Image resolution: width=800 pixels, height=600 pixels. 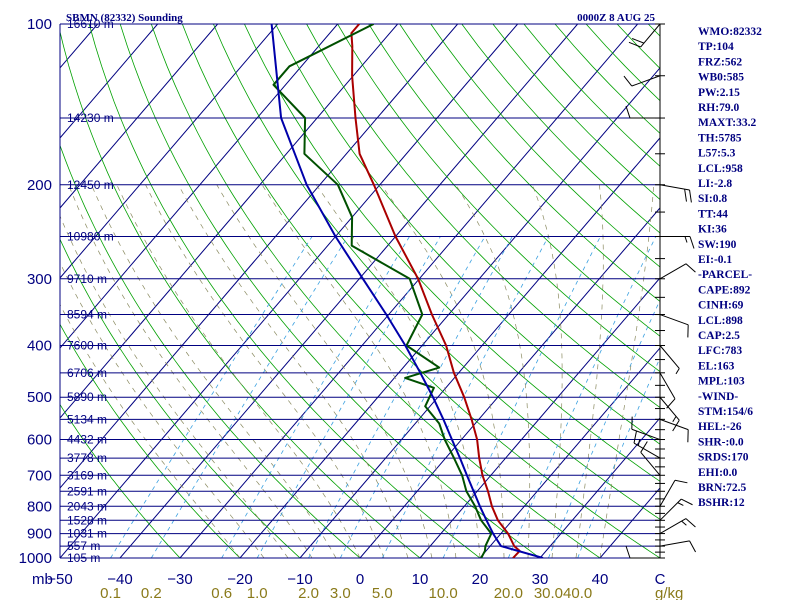 I want to click on pressure-unit-label: mb, so click(x=42, y=579).